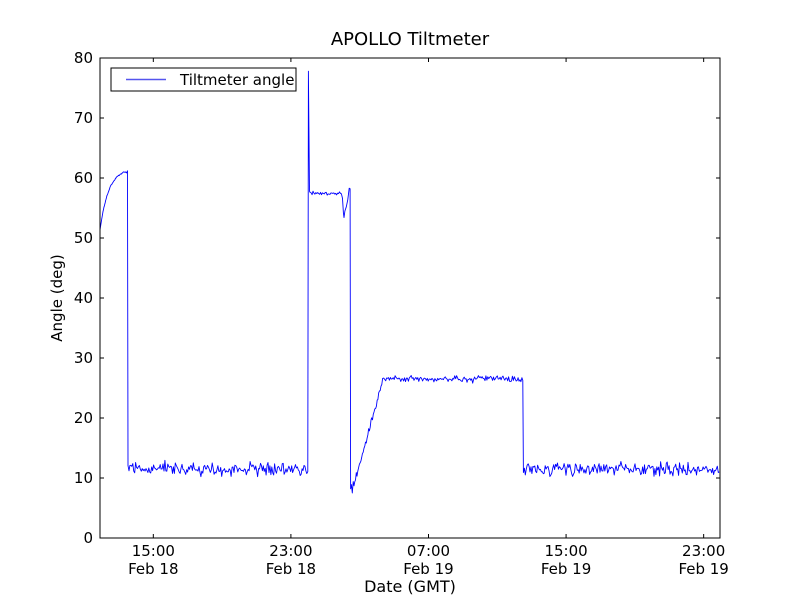 The width and height of the screenshot is (800, 604). I want to click on legend-box: Tiltmeter angle, so click(203, 79).